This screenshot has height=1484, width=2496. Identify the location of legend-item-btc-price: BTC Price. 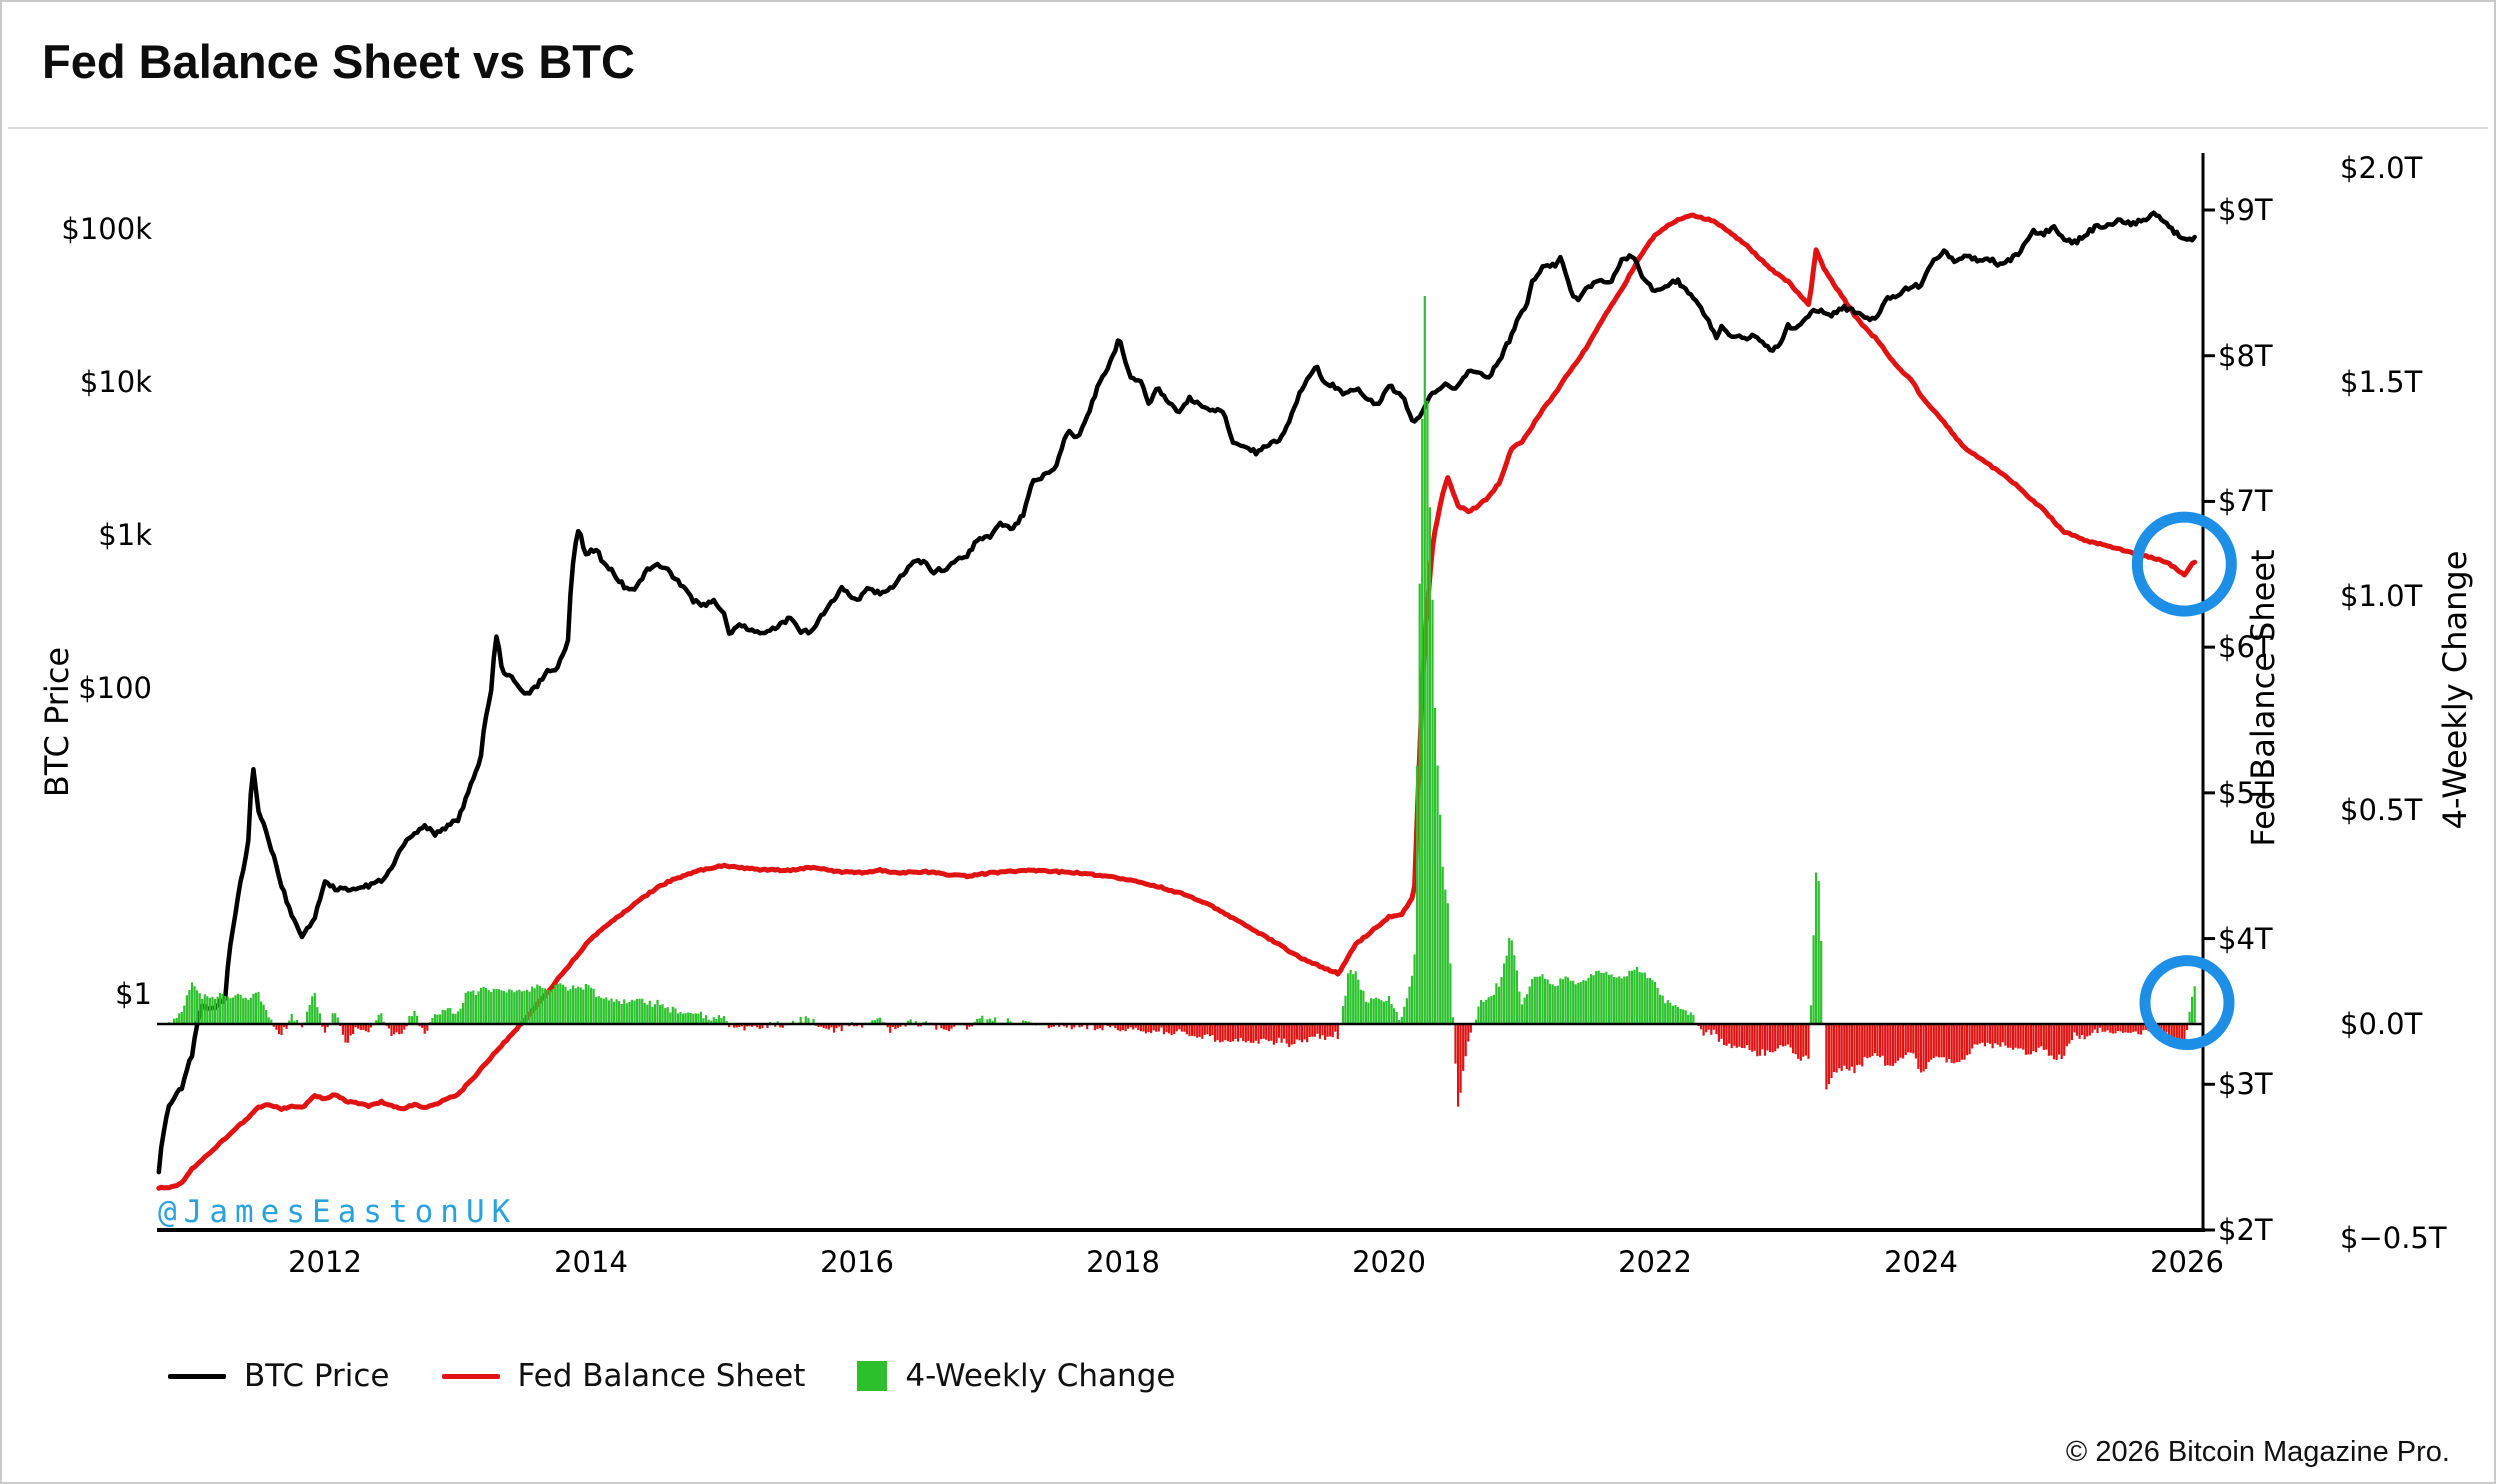
(279, 1376).